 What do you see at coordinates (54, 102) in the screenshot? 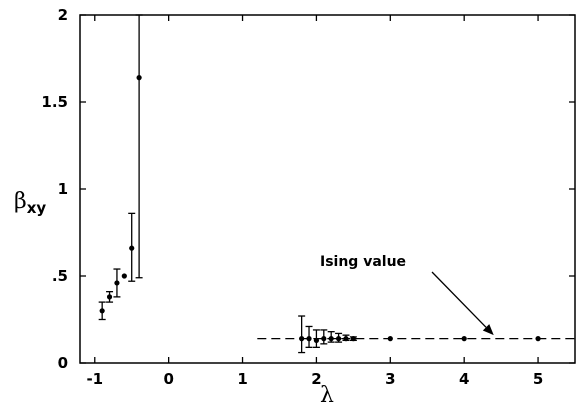
I see `y-tick-label: 1.5` at bounding box center [54, 102].